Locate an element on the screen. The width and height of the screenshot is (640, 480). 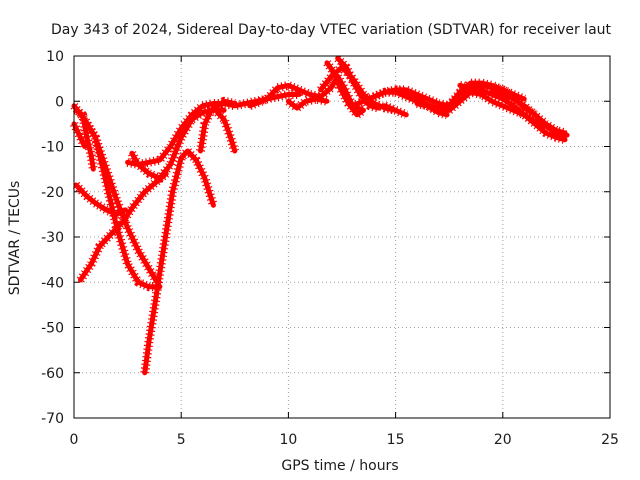
x-tick-label: 5 is located at coordinates (181, 440).